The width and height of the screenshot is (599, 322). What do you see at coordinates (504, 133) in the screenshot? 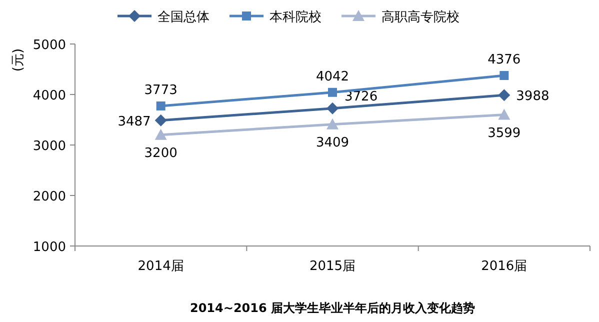
I see `data-label: 3599` at bounding box center [504, 133].